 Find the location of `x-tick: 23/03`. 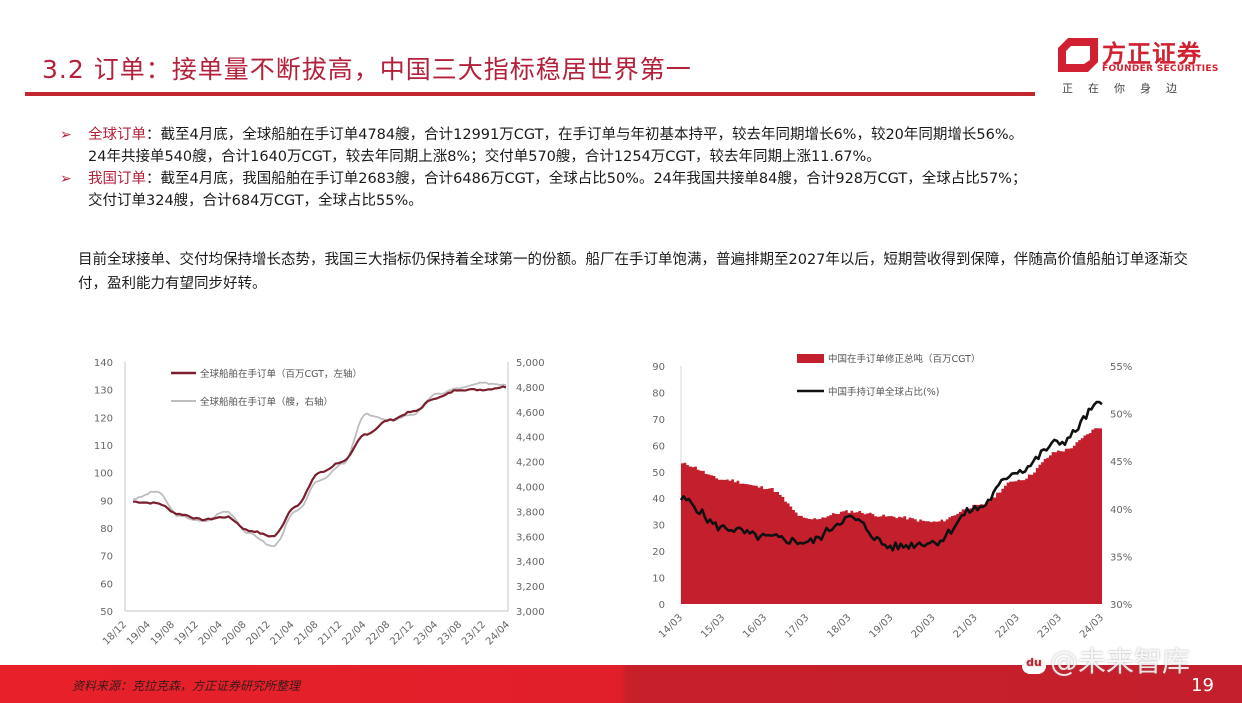

x-tick: 23/03 is located at coordinates (1050, 626).